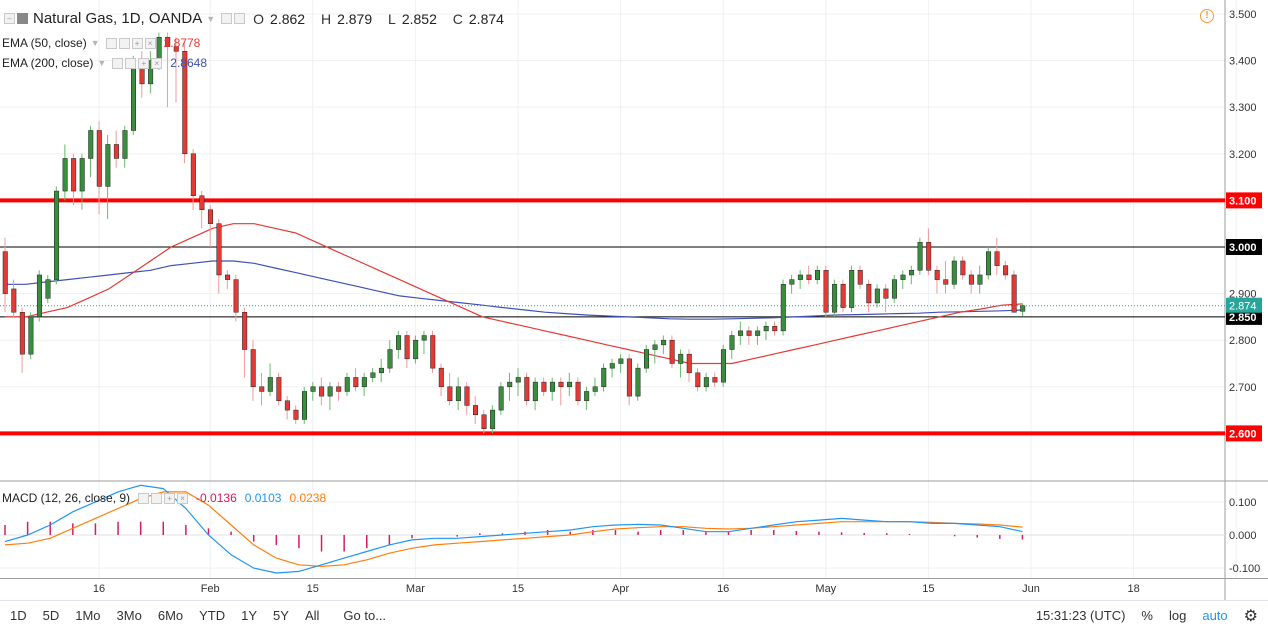  I want to click on macd-label: MACD (12, 26, close, 9), so click(66, 498).